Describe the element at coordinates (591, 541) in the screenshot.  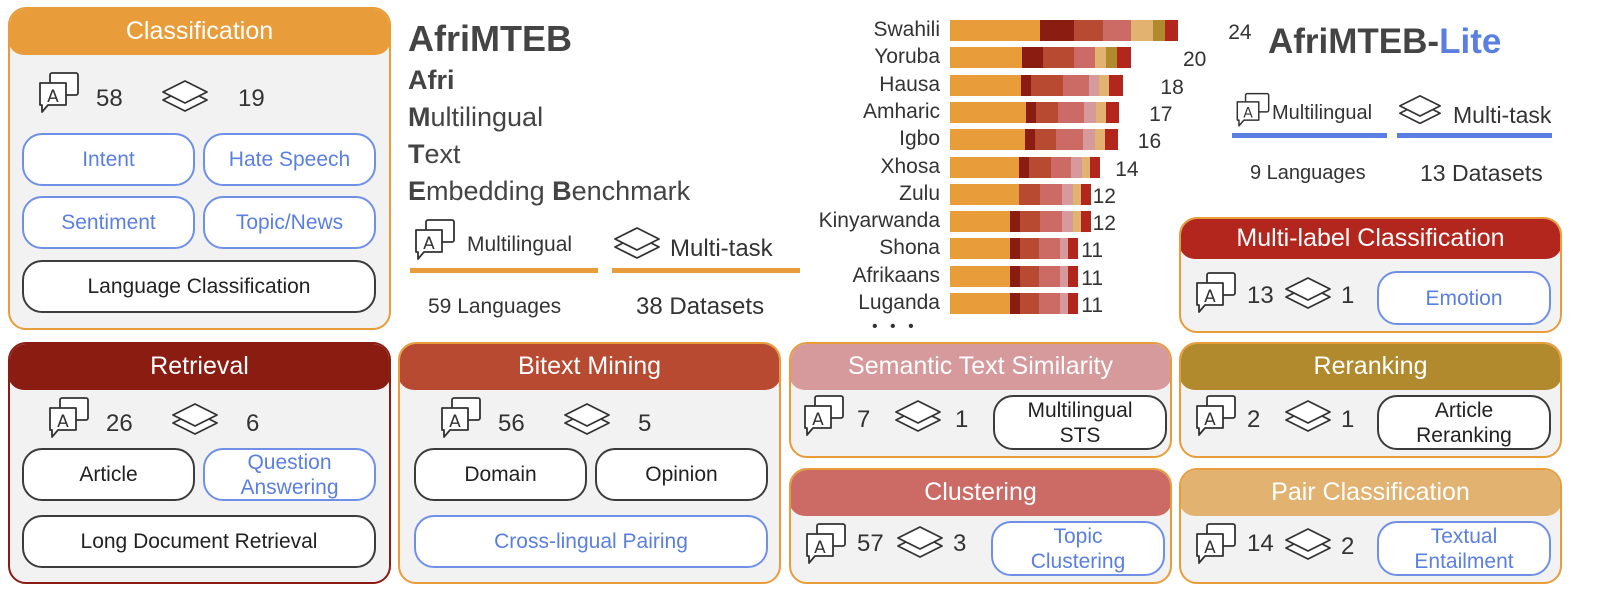
I see `task-cross-lingual-pairing: Cross-lingual Pairing` at that location.